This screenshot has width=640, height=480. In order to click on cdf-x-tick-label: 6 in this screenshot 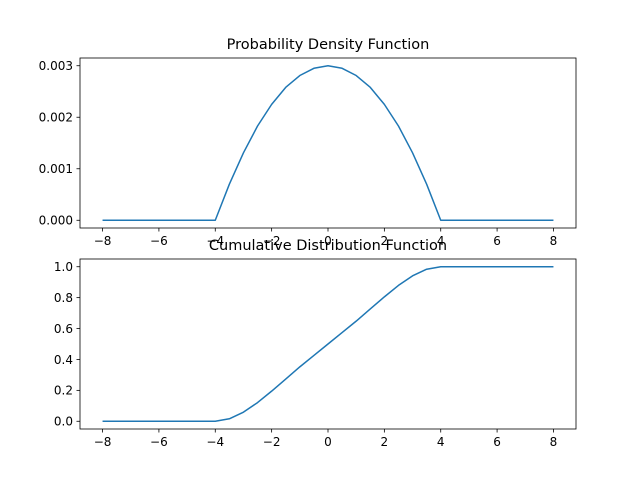, I will do `click(497, 442)`.